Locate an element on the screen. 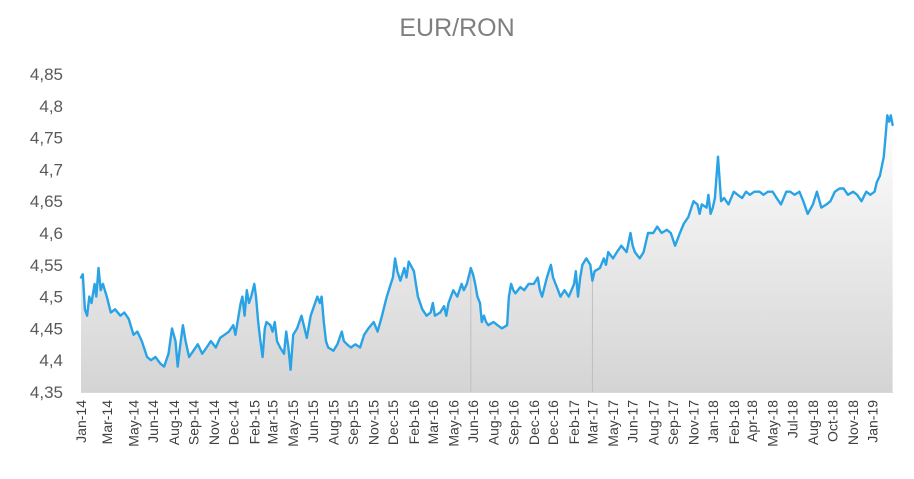 This screenshot has height=479, width=914. x-tick-label: Oct-18 is located at coordinates (833, 421).